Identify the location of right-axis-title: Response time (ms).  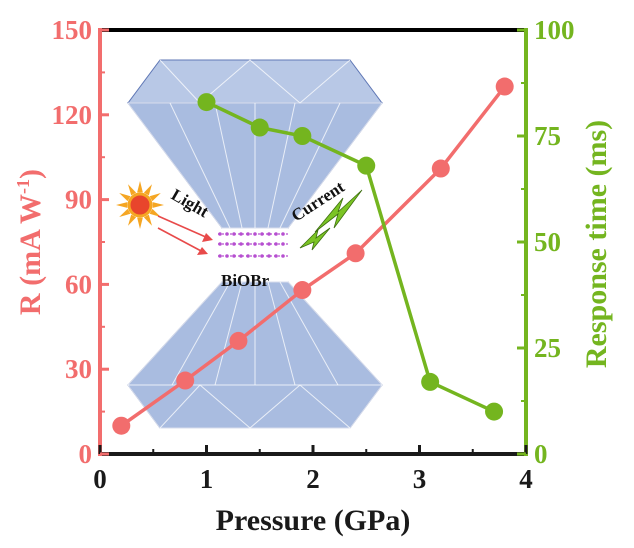
(596, 244).